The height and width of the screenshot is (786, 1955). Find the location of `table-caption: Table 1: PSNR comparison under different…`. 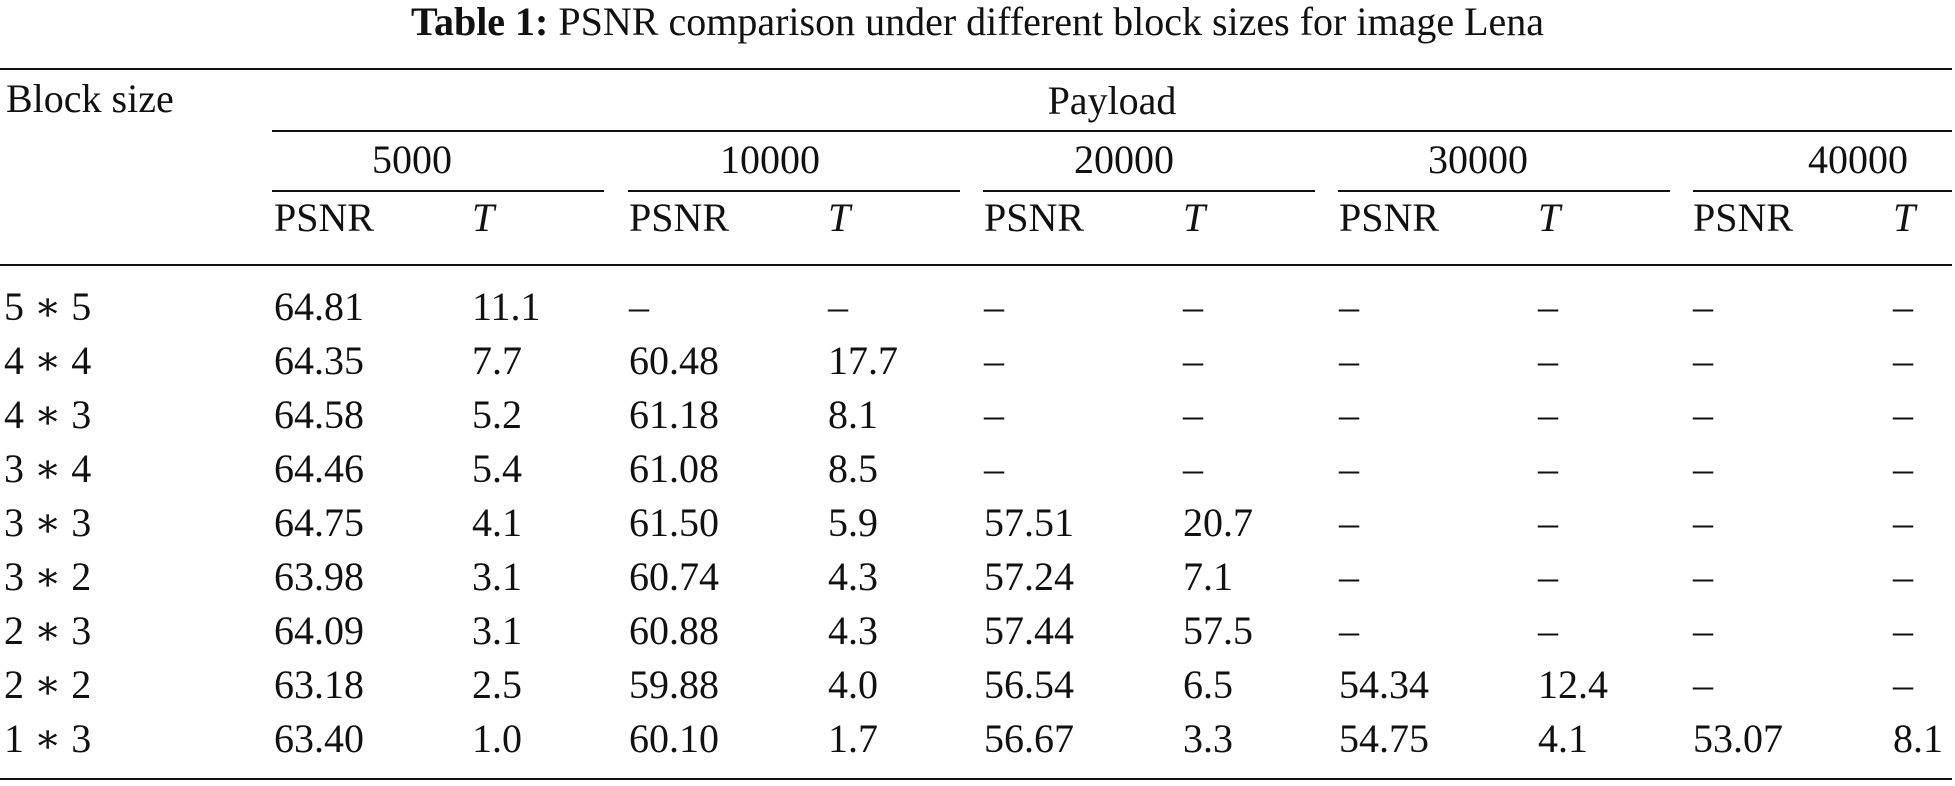

table-caption: Table 1: PSNR comparison under different… is located at coordinates (977, 22).